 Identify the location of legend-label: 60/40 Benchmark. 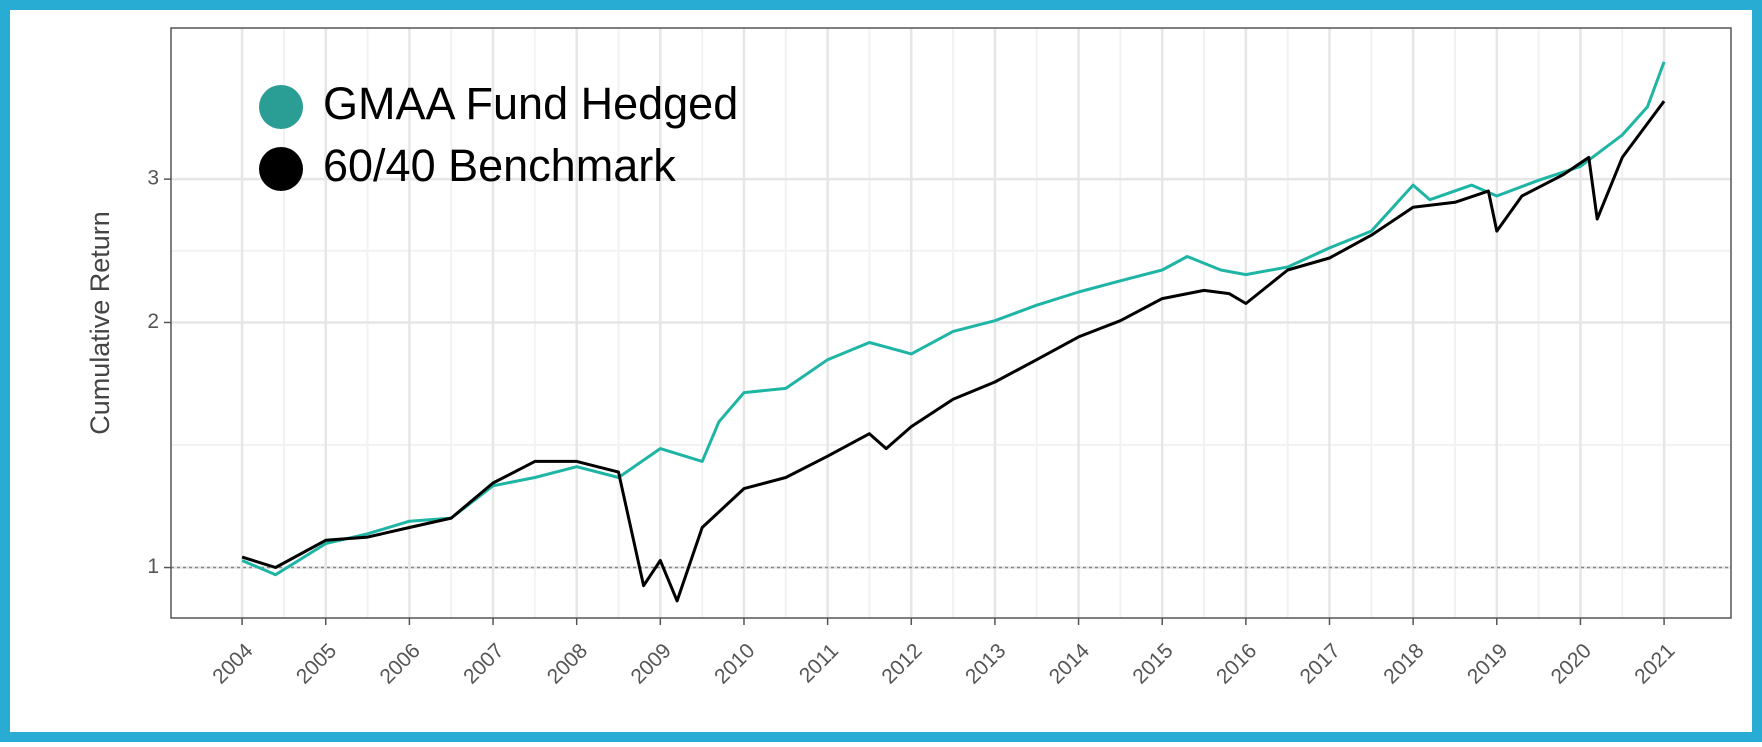
(499, 165).